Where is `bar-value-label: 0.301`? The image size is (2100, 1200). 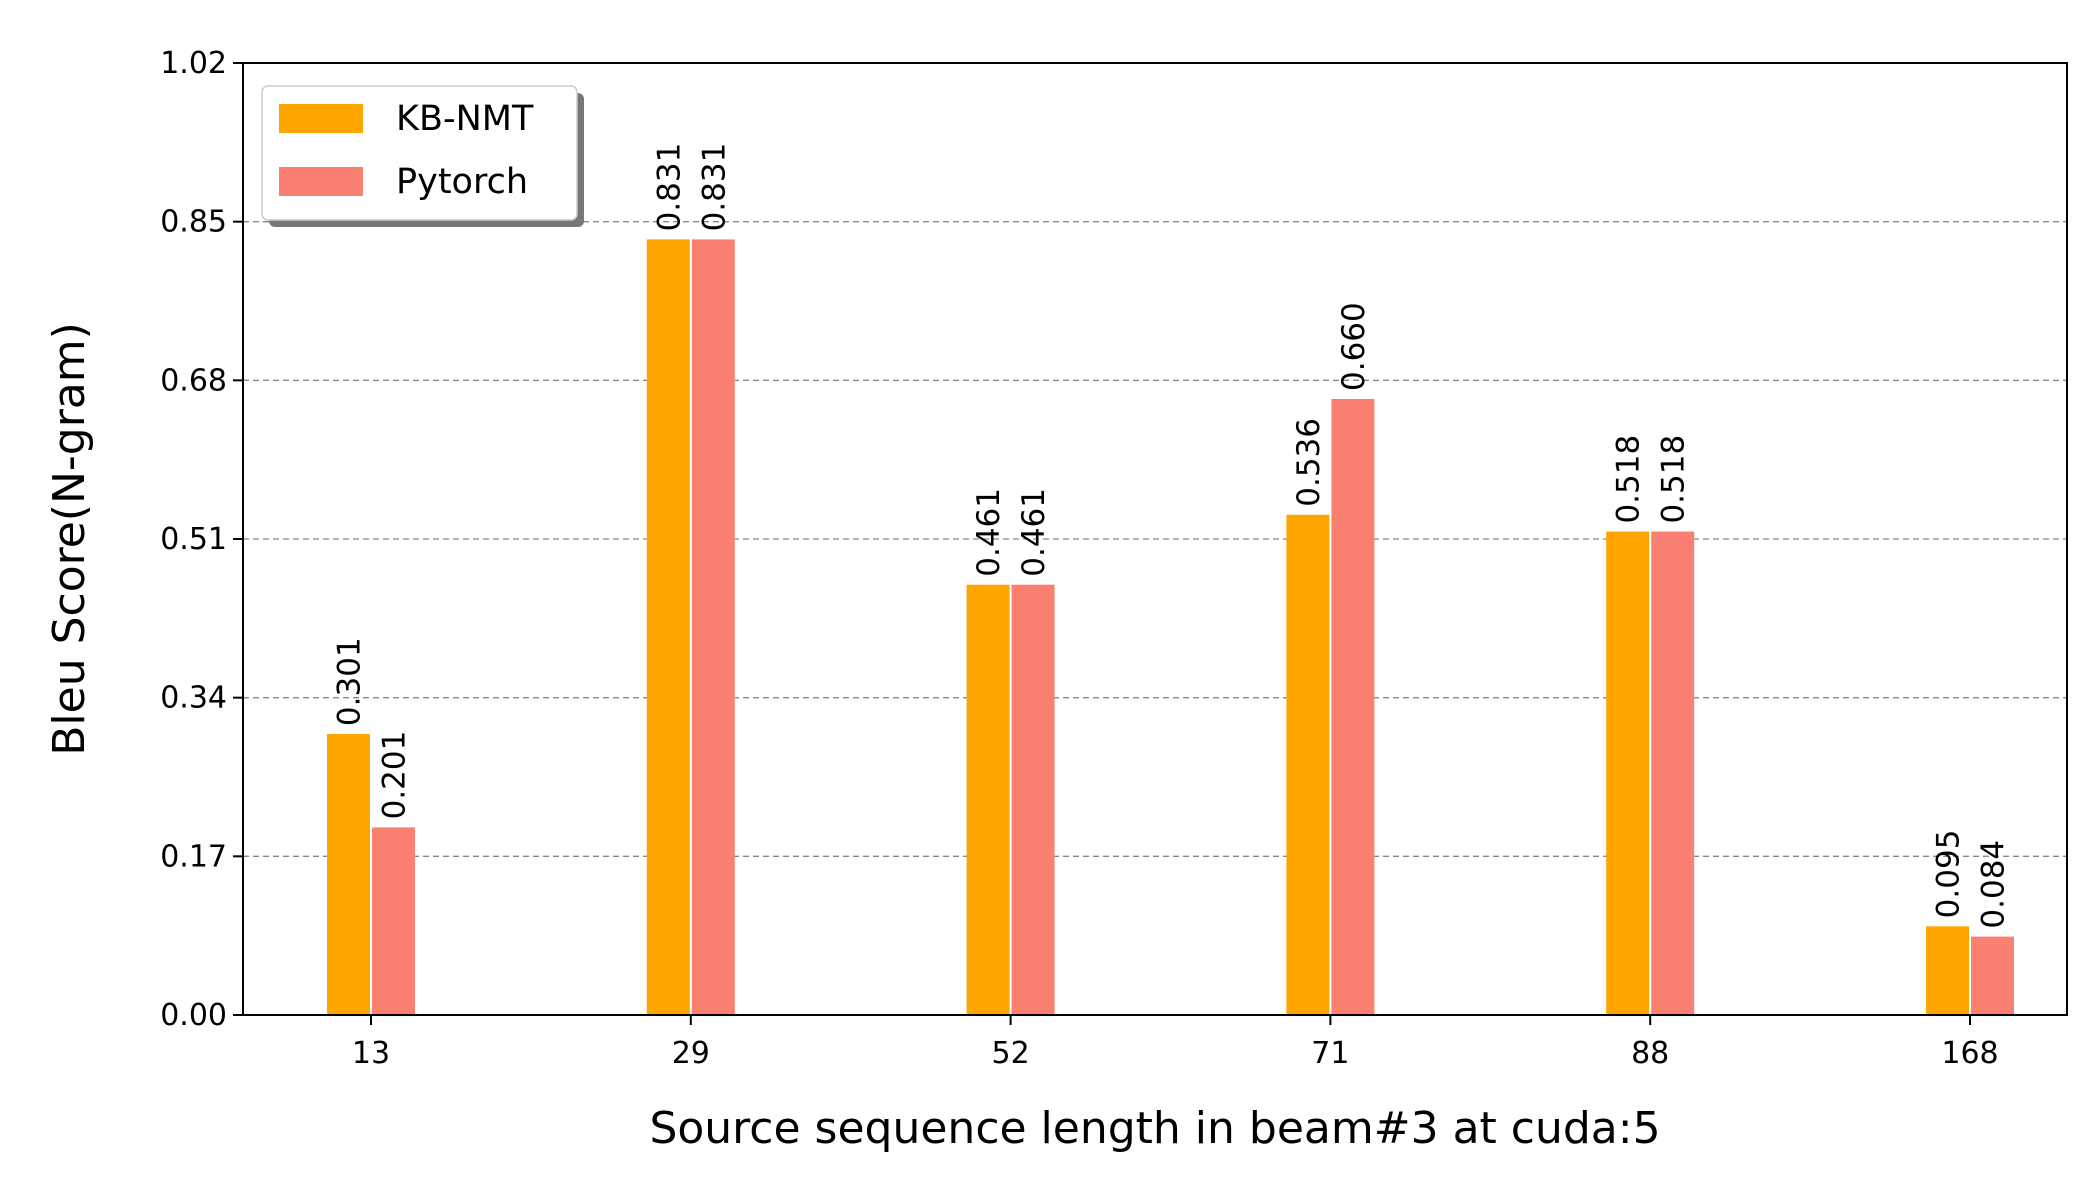
bar-value-label: 0.301 is located at coordinates (350, 681).